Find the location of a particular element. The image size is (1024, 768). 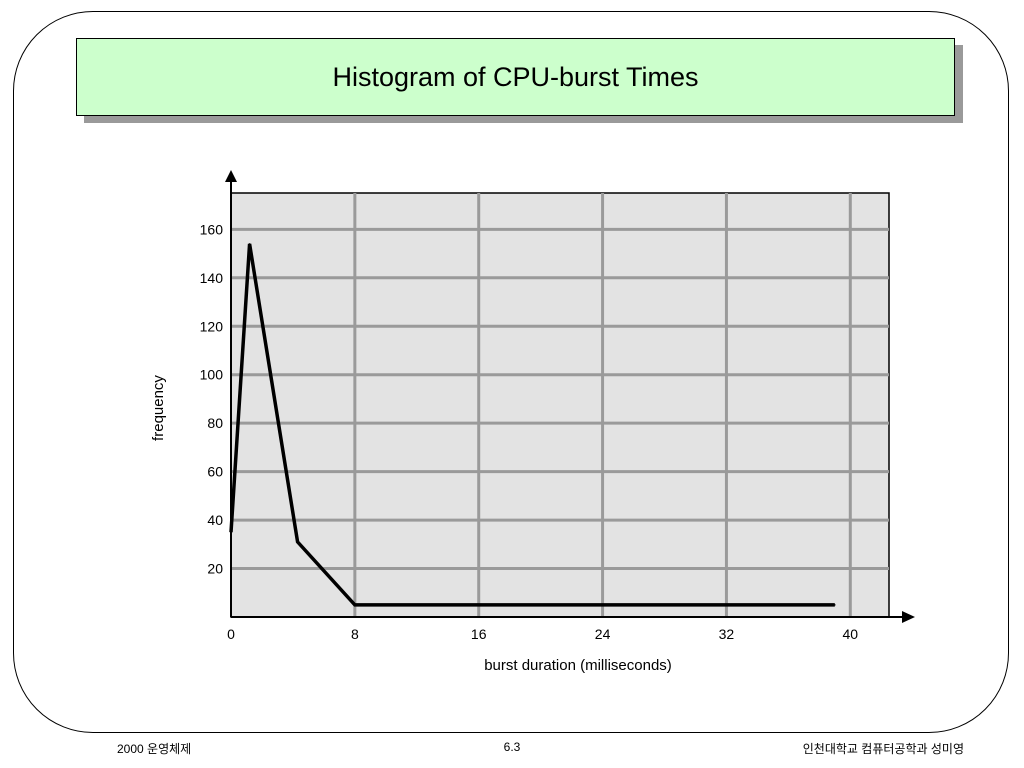

y-tick-label: 120 is located at coordinates (212, 326).